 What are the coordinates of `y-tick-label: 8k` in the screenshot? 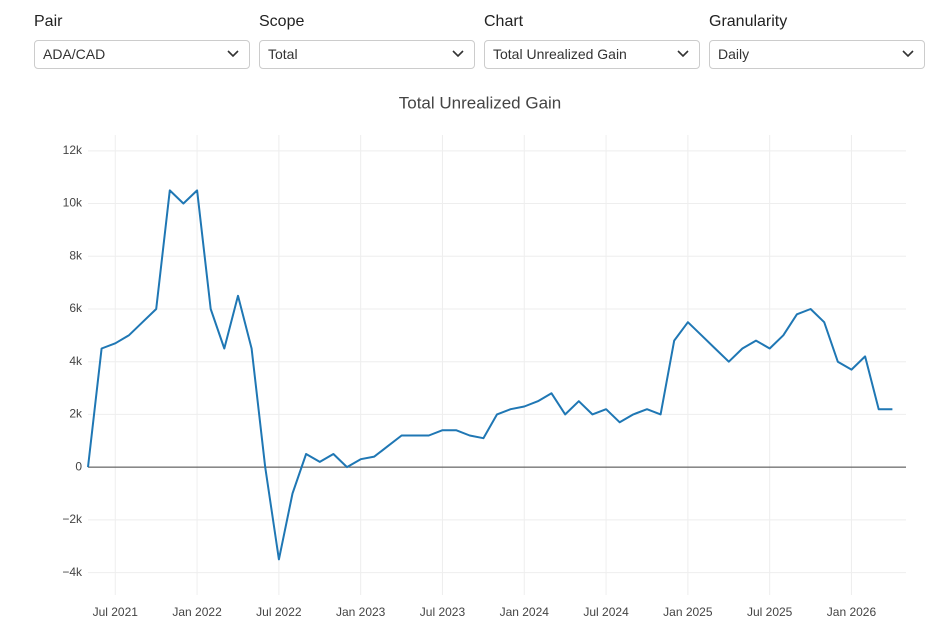 It's located at (76, 255).